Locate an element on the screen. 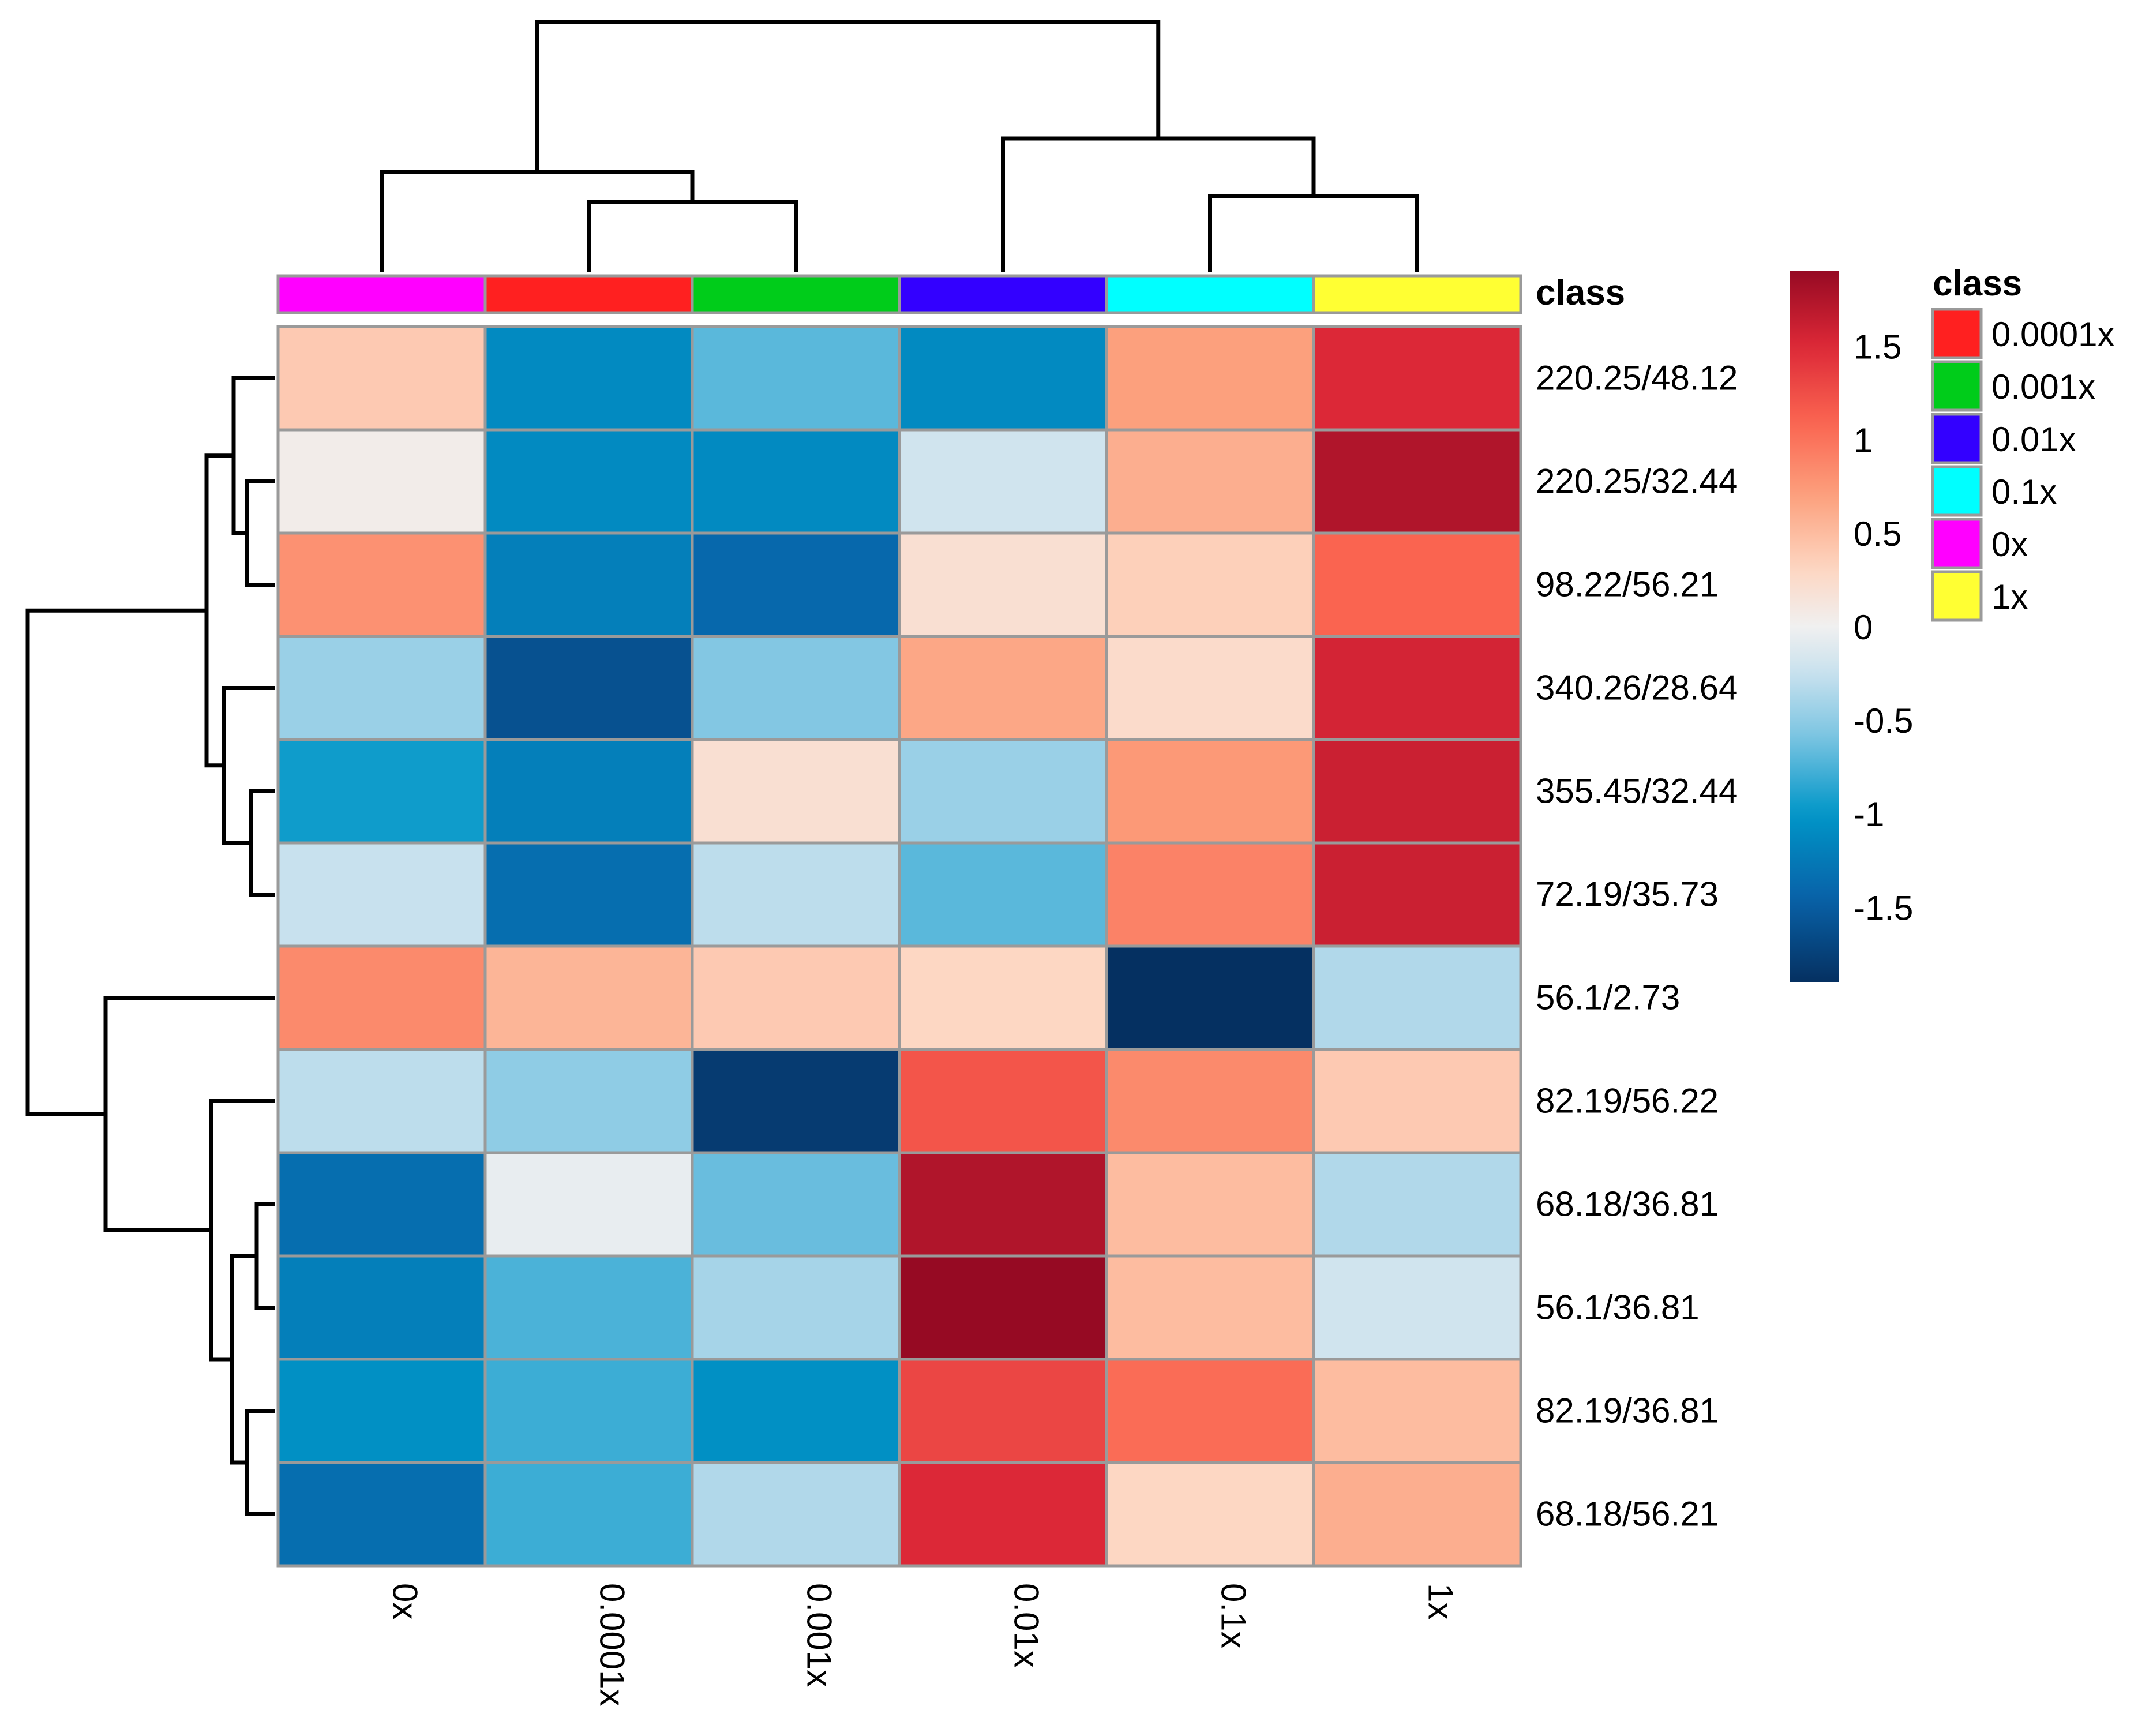 The height and width of the screenshot is (1736, 2153). row-label: 355.45/32.44 is located at coordinates (1637, 792).